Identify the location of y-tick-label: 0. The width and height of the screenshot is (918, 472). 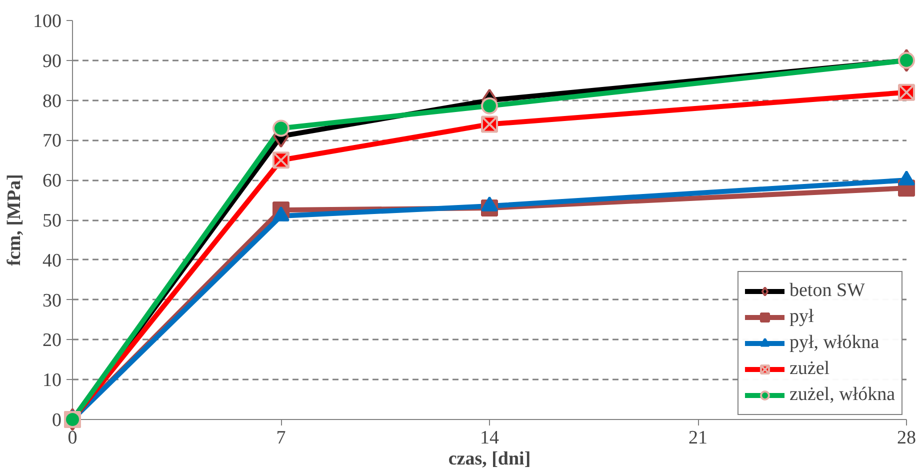
(57, 420).